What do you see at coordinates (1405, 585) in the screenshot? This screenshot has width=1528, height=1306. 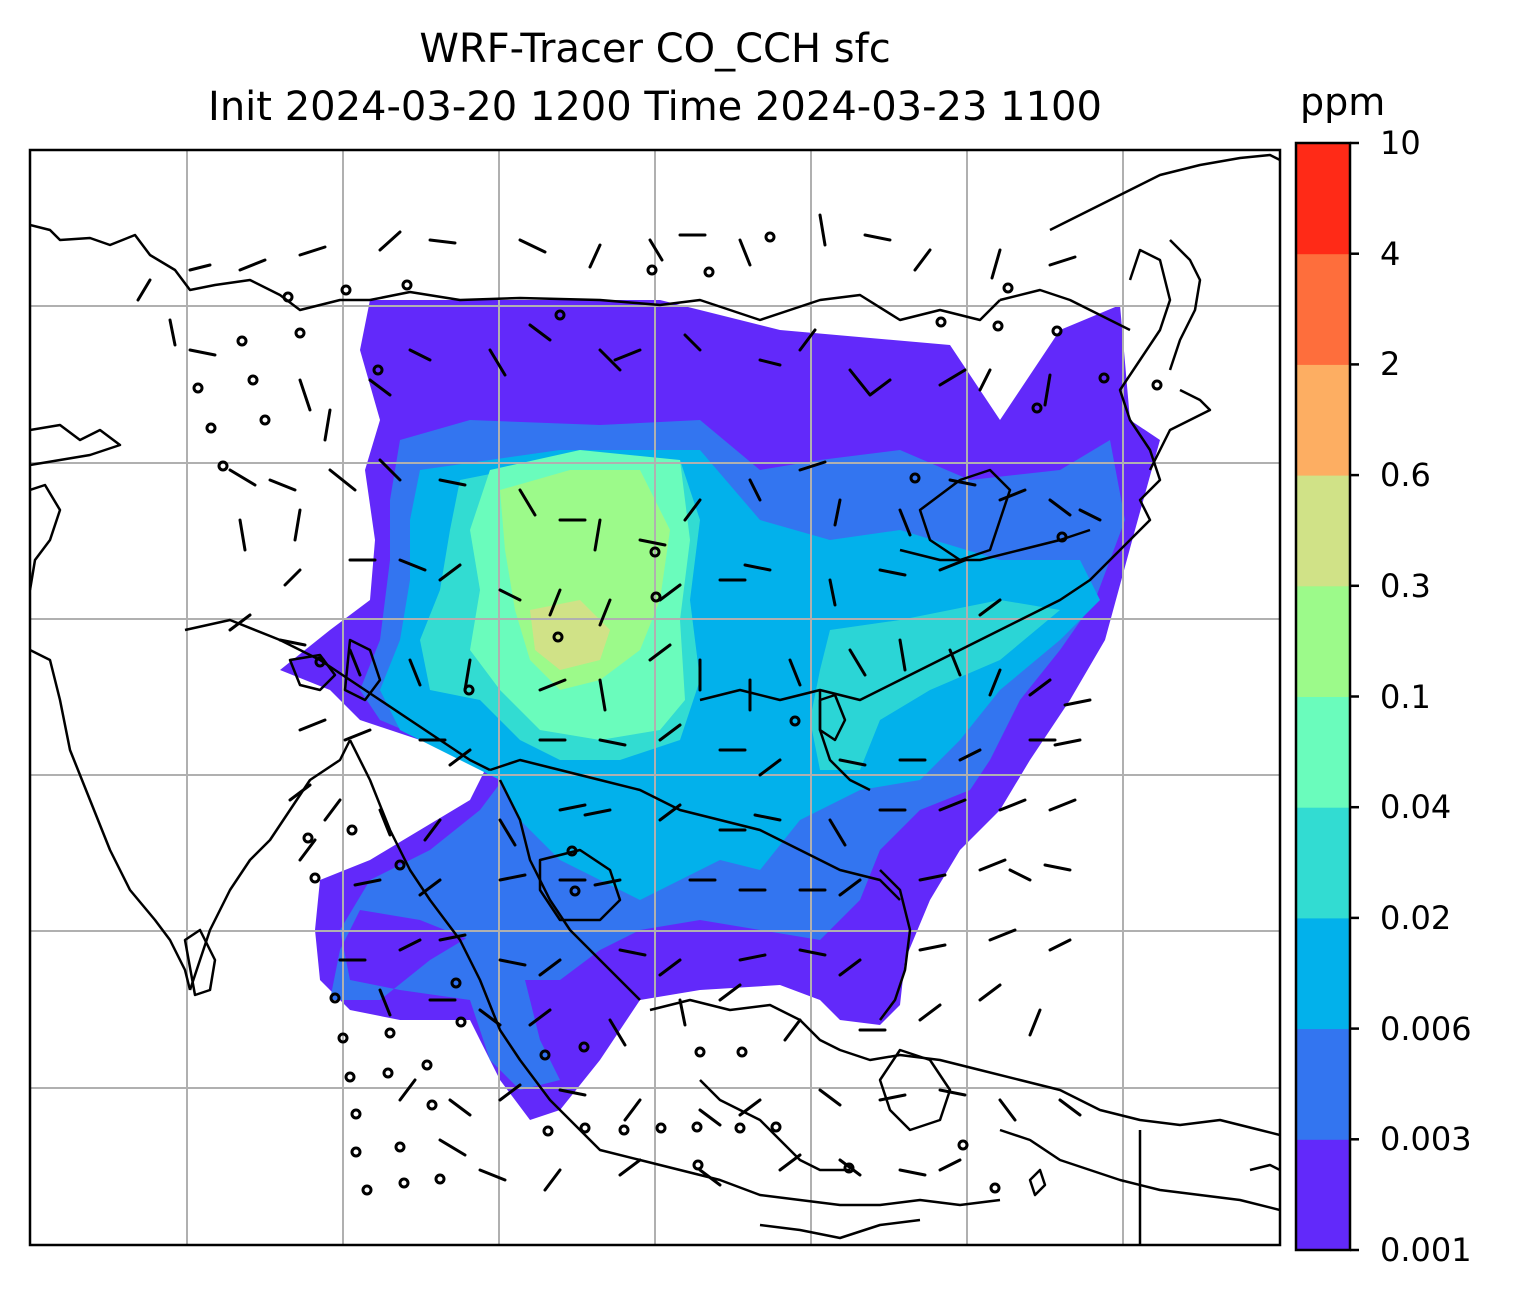 I see `colorbar-tick-label: 0.3` at bounding box center [1405, 585].